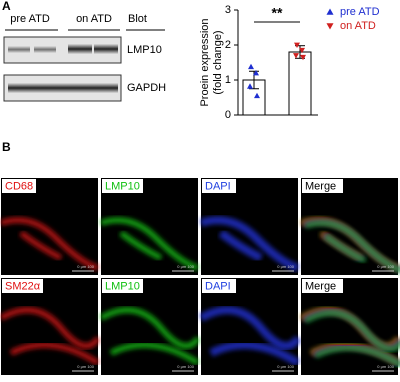  I want to click on micrograph: SM22α 0 μm 100, so click(49, 326).